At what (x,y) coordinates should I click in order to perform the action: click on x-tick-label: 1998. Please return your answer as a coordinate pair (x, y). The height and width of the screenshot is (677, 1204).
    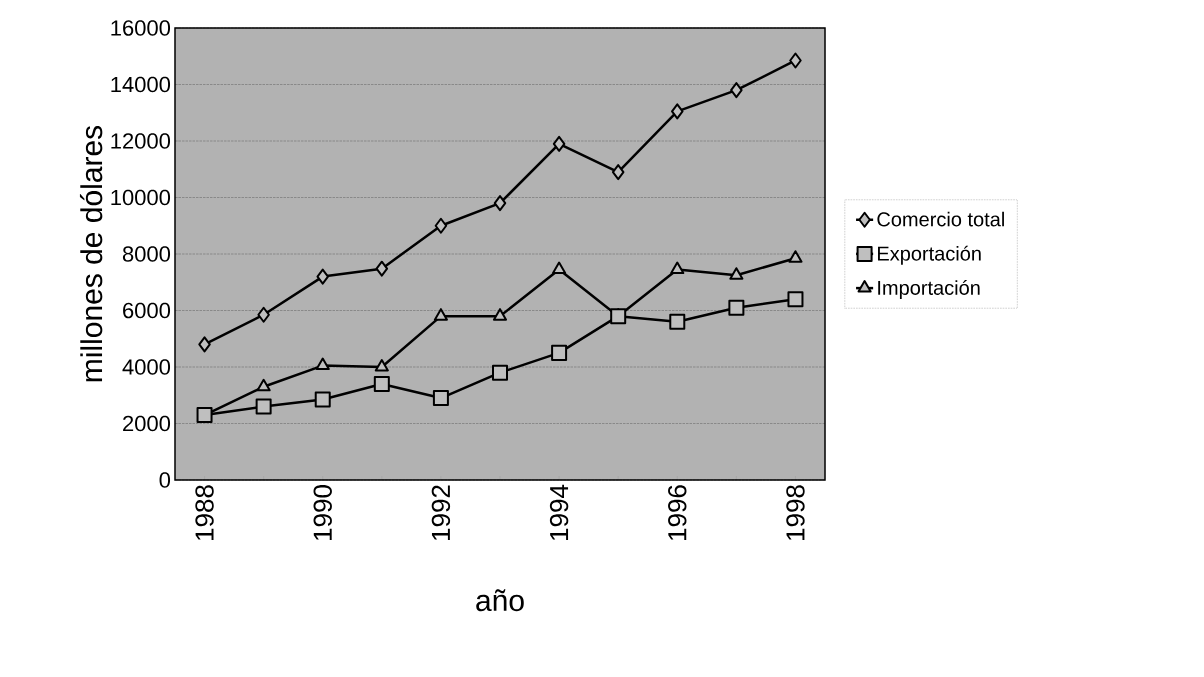
    Looking at the image, I should click on (795, 512).